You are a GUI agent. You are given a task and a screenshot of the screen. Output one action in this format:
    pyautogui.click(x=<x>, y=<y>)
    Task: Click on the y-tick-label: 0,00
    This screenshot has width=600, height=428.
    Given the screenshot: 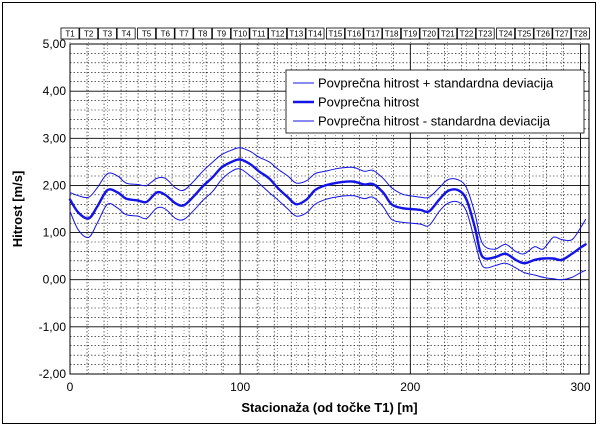 What is the action you would take?
    pyautogui.click(x=55, y=280)
    